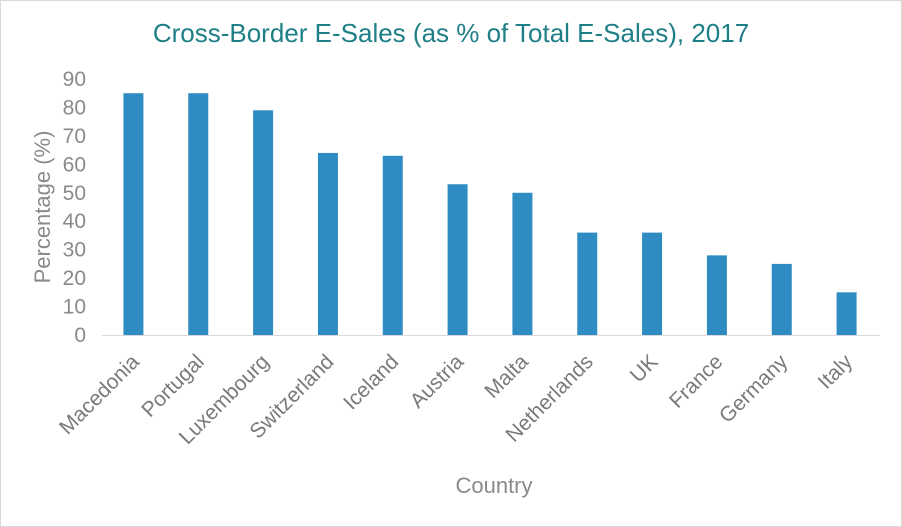 The width and height of the screenshot is (902, 527). I want to click on y-tick-label: 20, so click(74, 278).